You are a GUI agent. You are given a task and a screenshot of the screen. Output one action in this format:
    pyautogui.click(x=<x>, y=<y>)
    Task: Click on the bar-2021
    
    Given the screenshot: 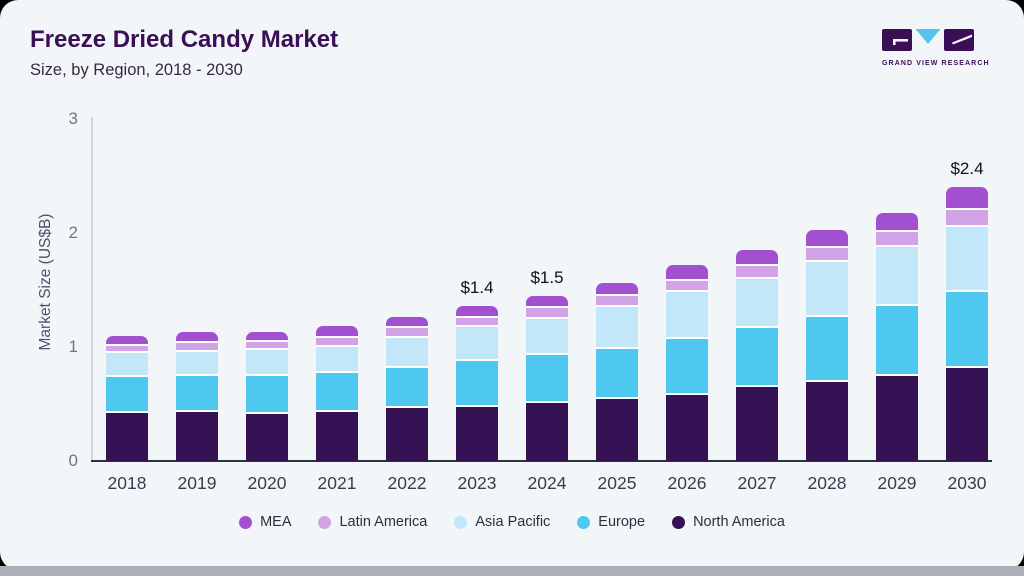 What is the action you would take?
    pyautogui.click(x=337, y=393)
    